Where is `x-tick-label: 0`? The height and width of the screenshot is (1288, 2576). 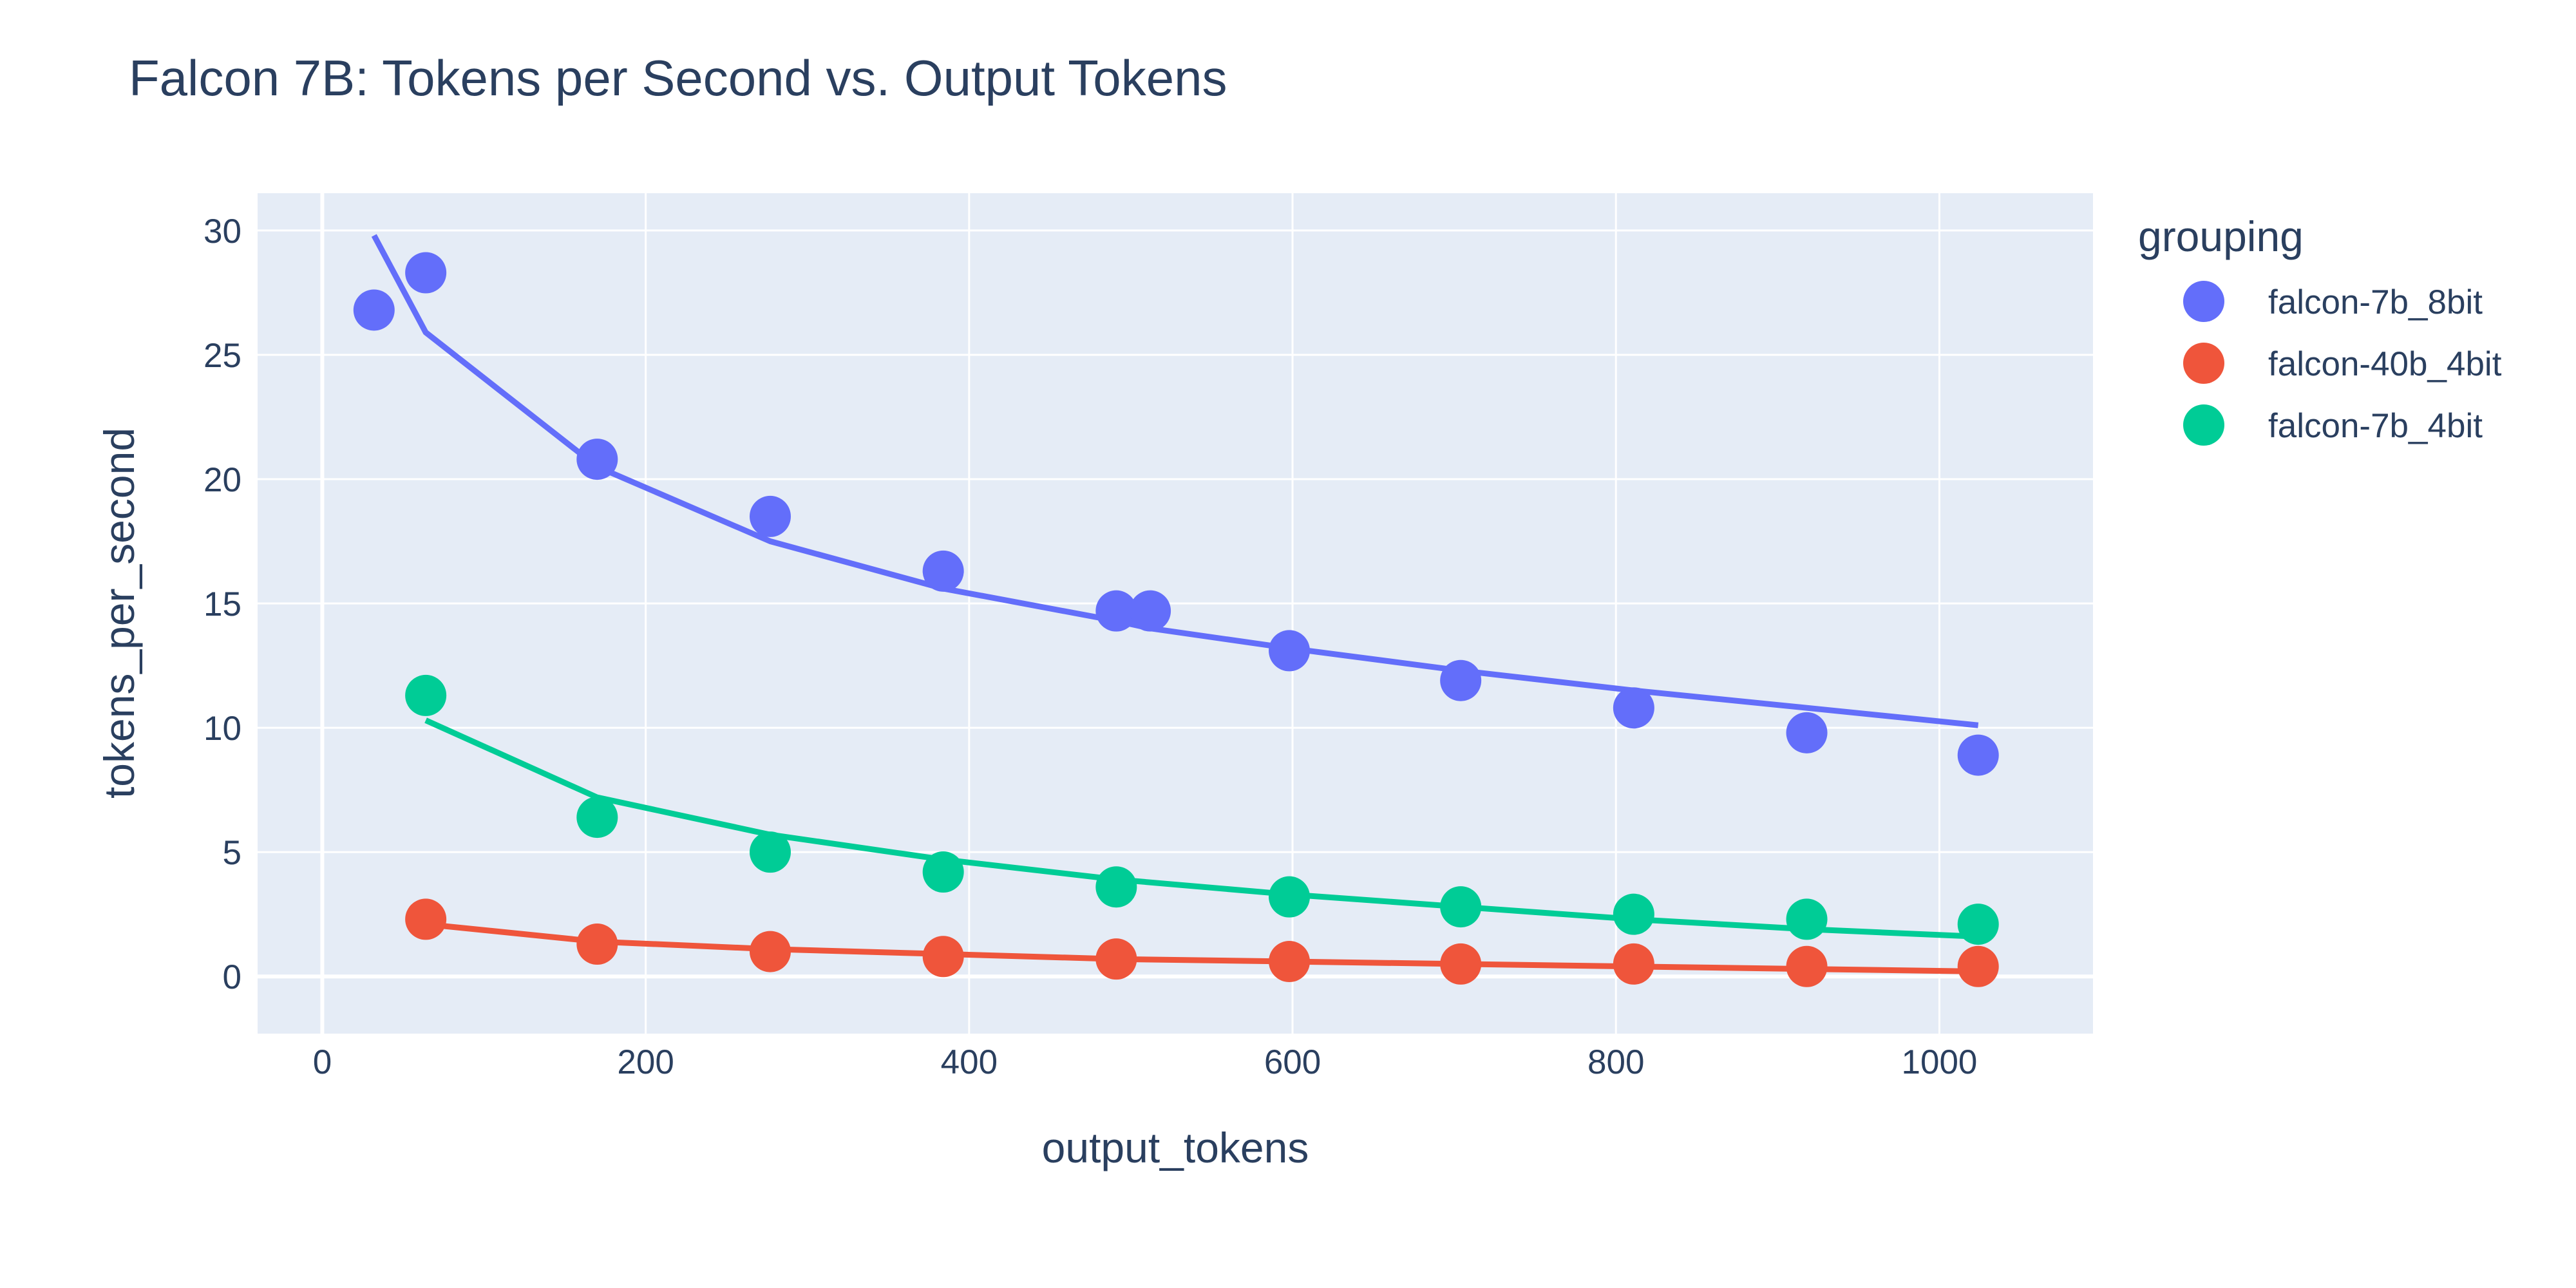 x-tick-label: 0 is located at coordinates (322, 1062).